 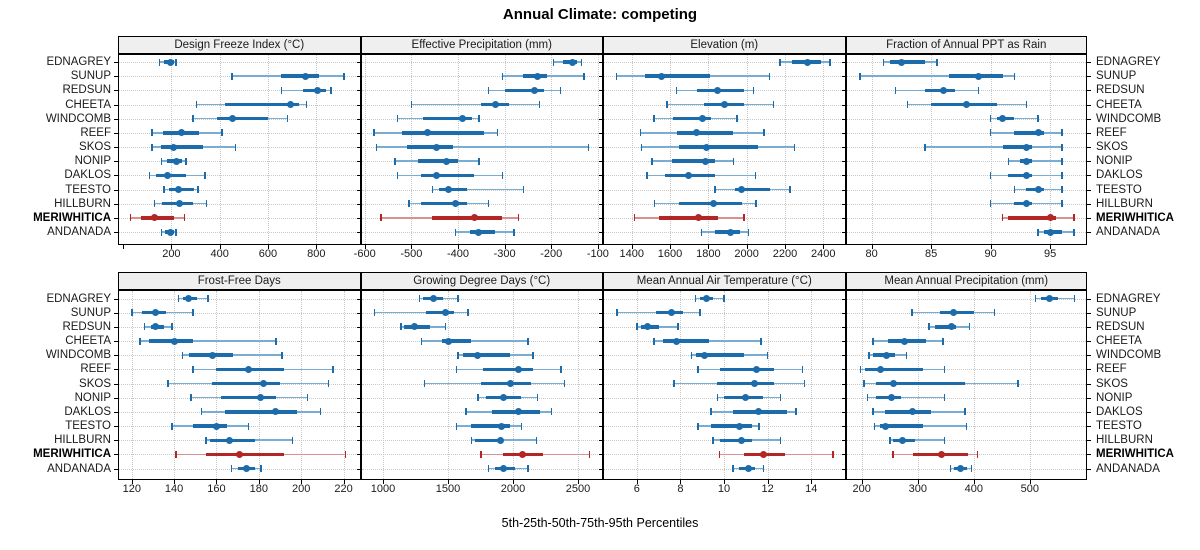 I want to click on site-label-right: CHEETA, so click(x=1119, y=341).